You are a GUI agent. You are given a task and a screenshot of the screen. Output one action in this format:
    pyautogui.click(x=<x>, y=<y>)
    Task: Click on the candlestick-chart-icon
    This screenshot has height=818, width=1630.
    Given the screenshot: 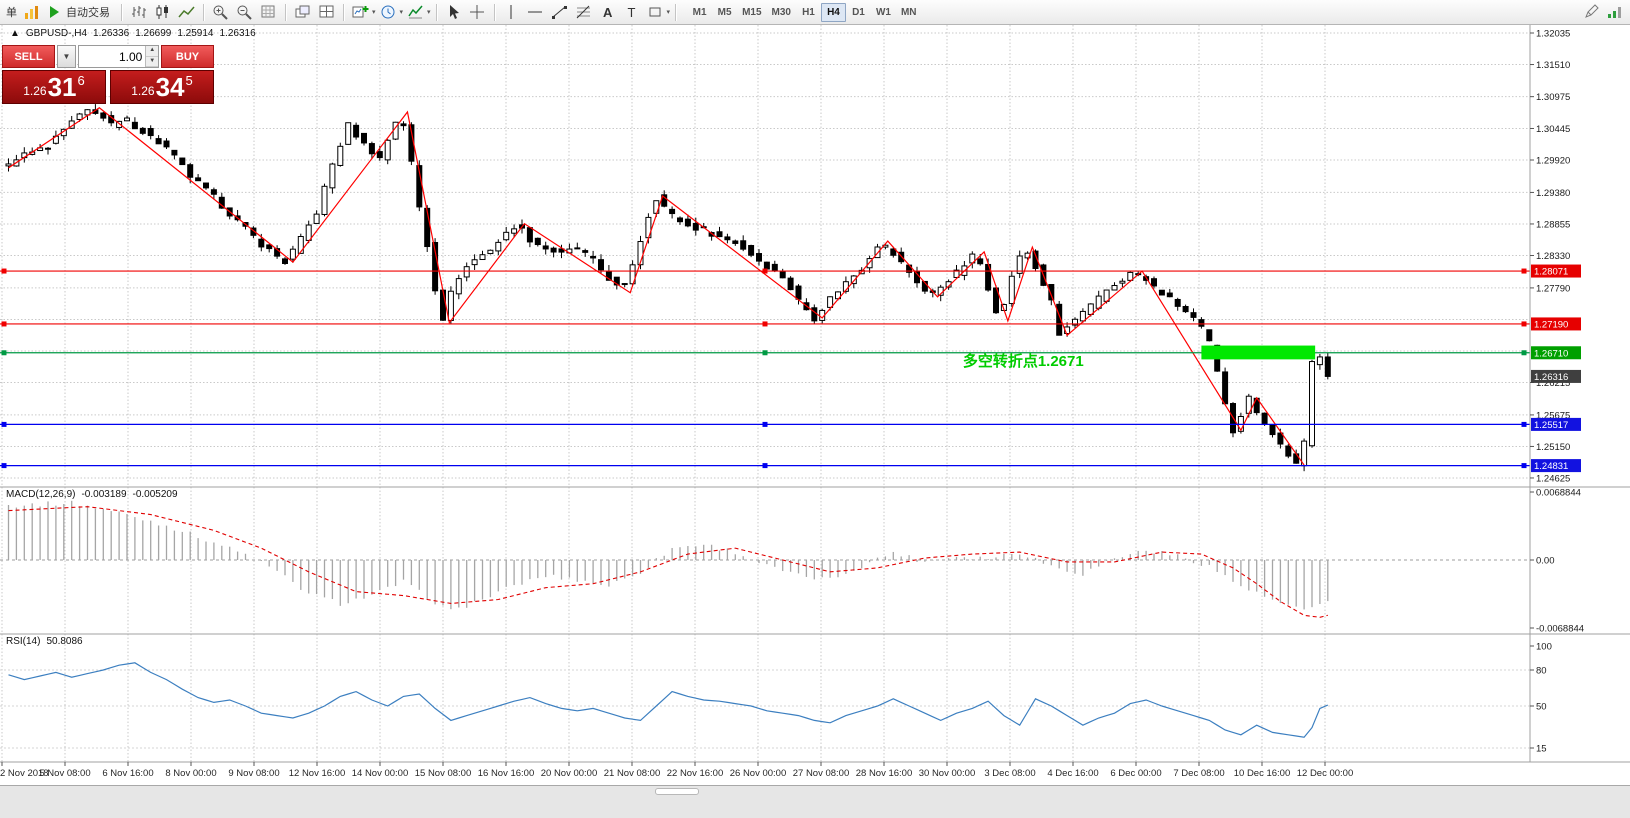 What is the action you would take?
    pyautogui.click(x=162, y=12)
    